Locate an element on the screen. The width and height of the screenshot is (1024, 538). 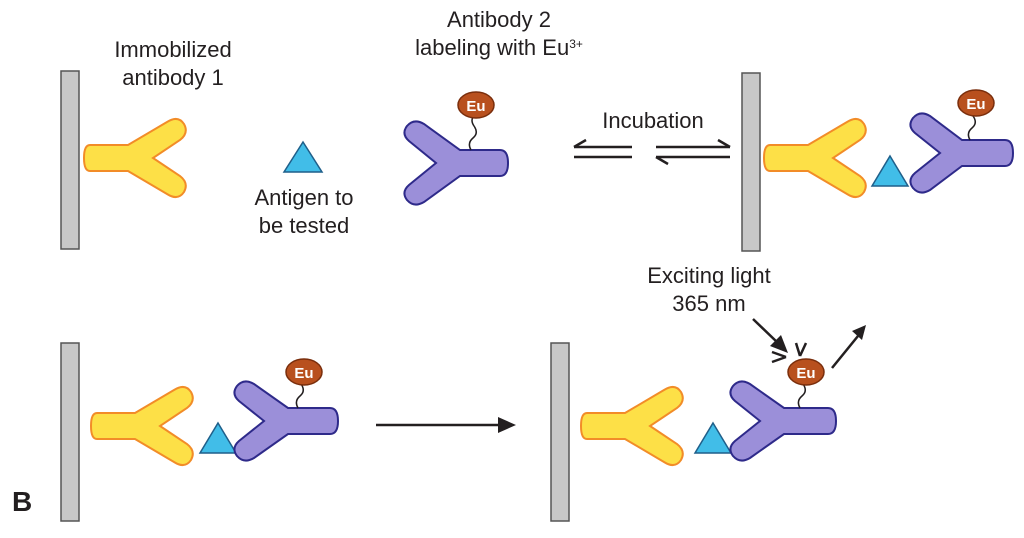
antigen-triangle is located at coordinates (303, 156).